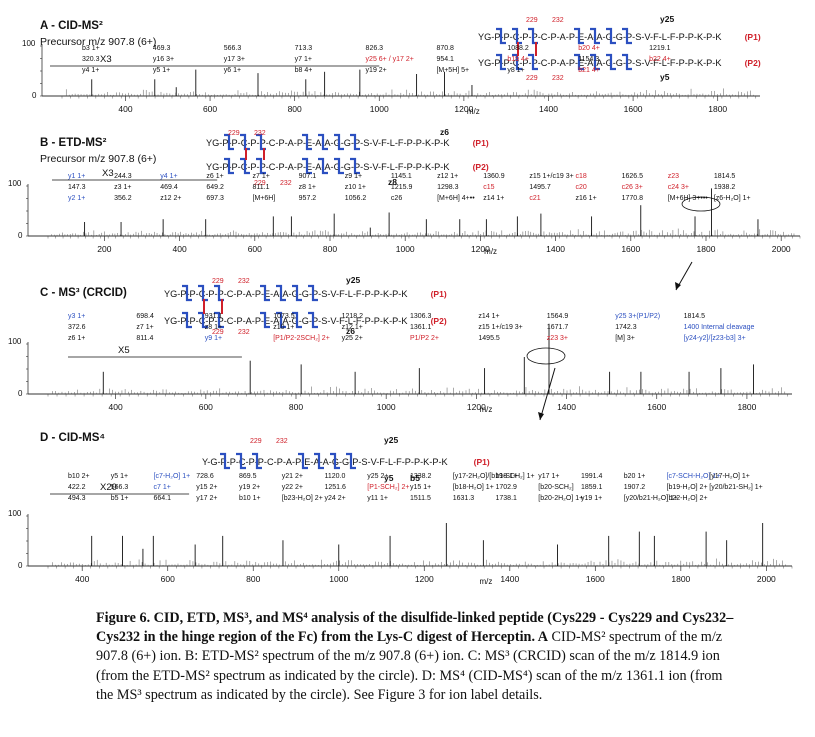 This screenshot has width=815, height=737. What do you see at coordinates (145, 316) in the screenshot?
I see `ion-label: 698.4` at bounding box center [145, 316].